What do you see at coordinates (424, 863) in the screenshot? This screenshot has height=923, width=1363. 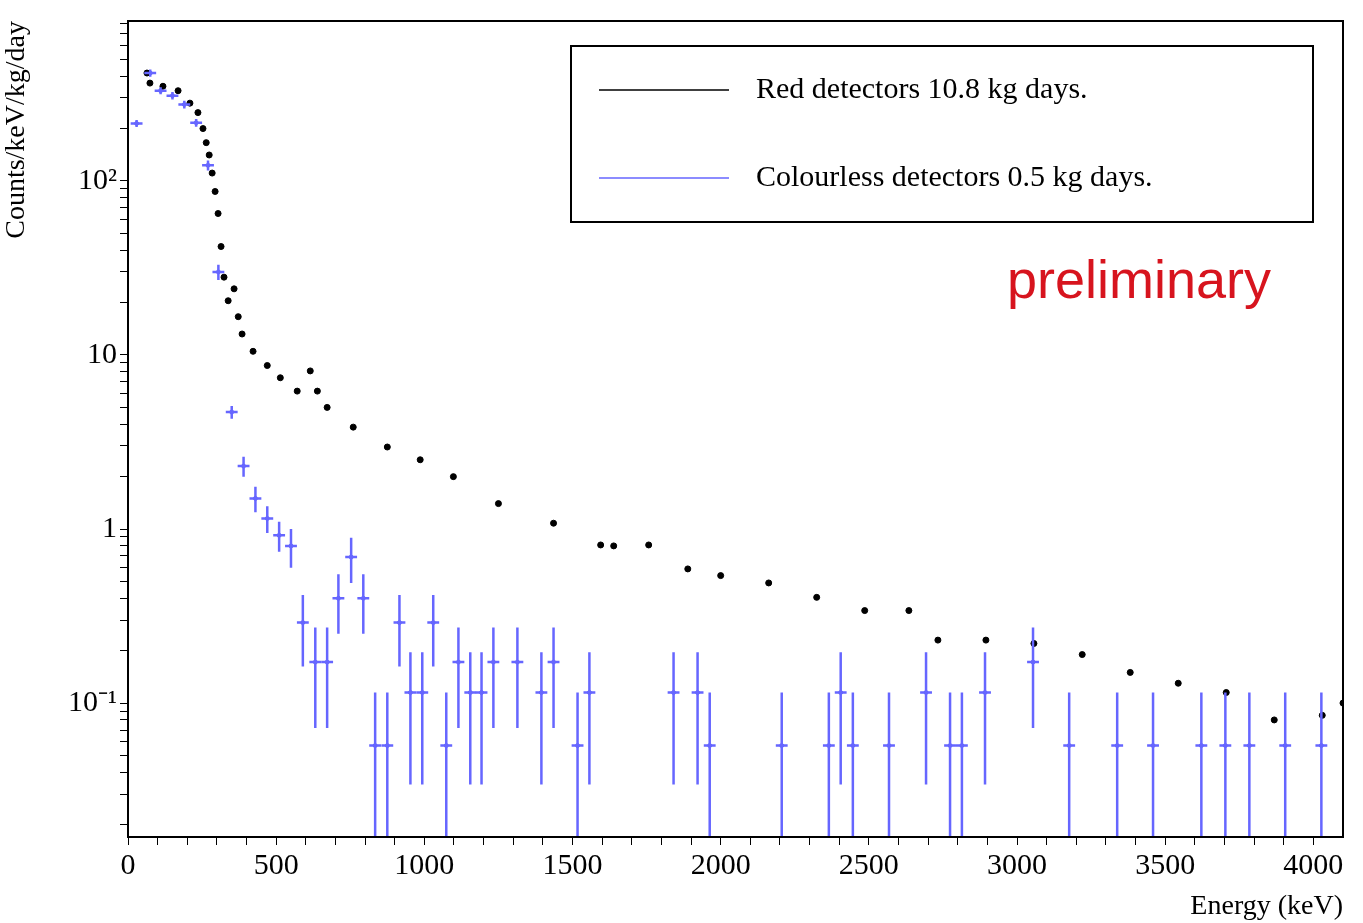 I see `x-tick-label: 1000` at bounding box center [424, 863].